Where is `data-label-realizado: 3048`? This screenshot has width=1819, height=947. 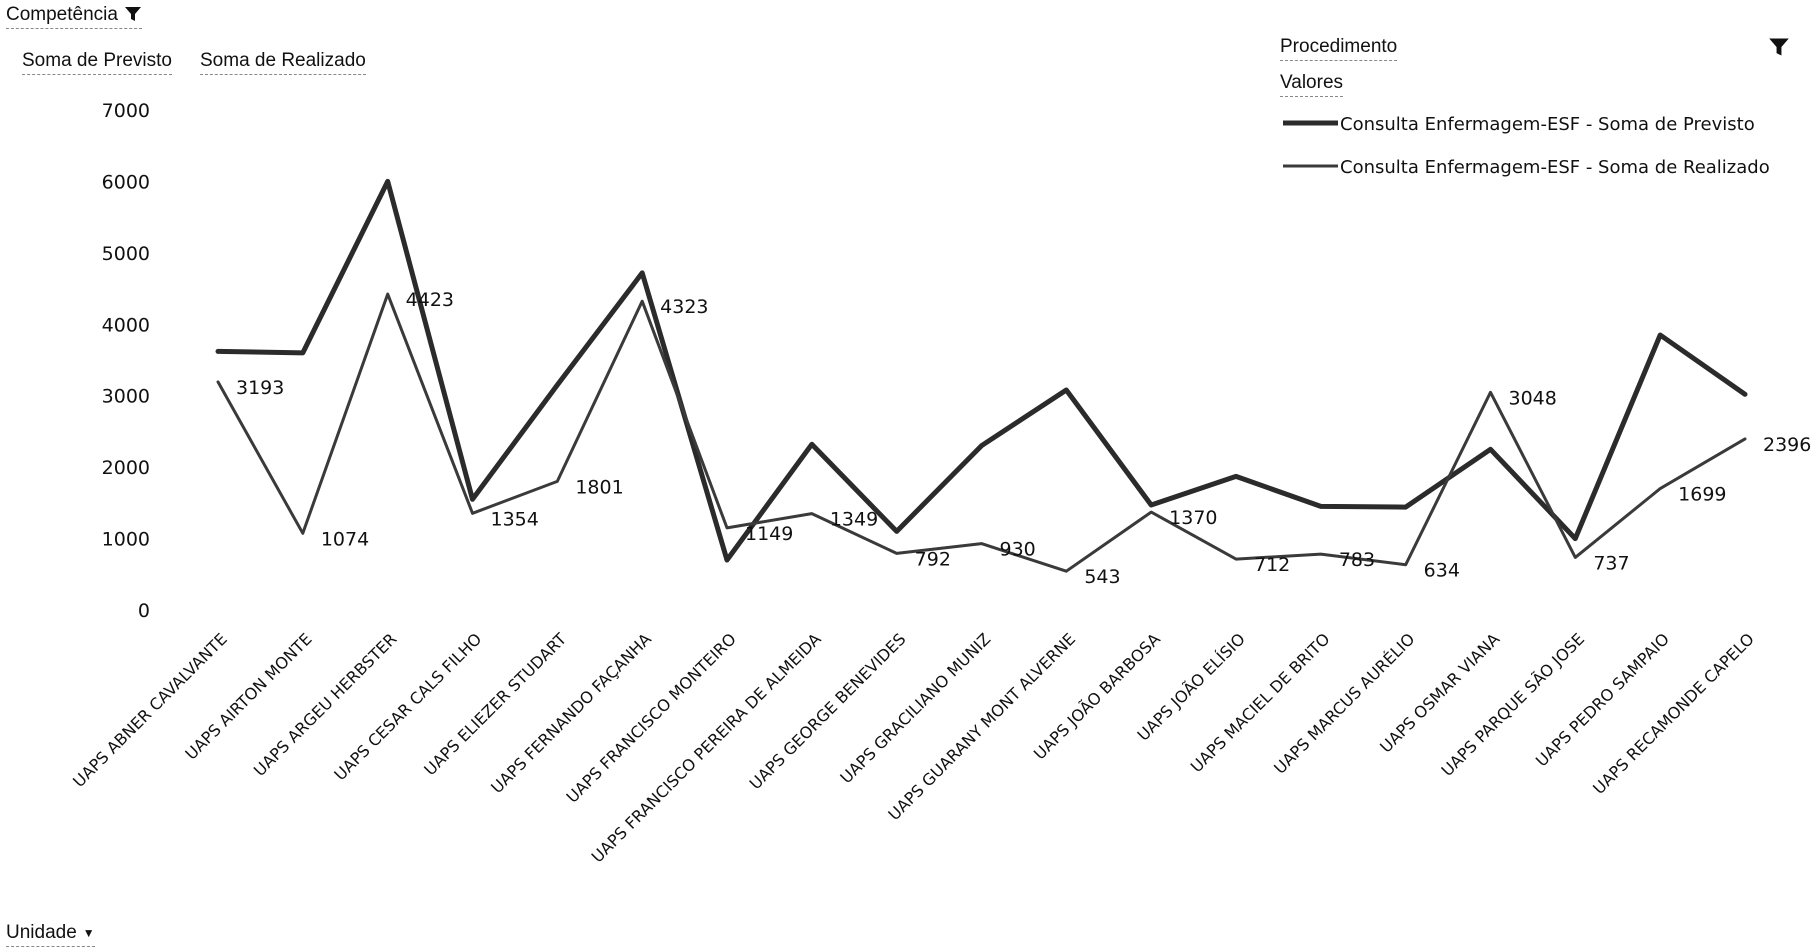 data-label-realizado: 3048 is located at coordinates (1533, 398).